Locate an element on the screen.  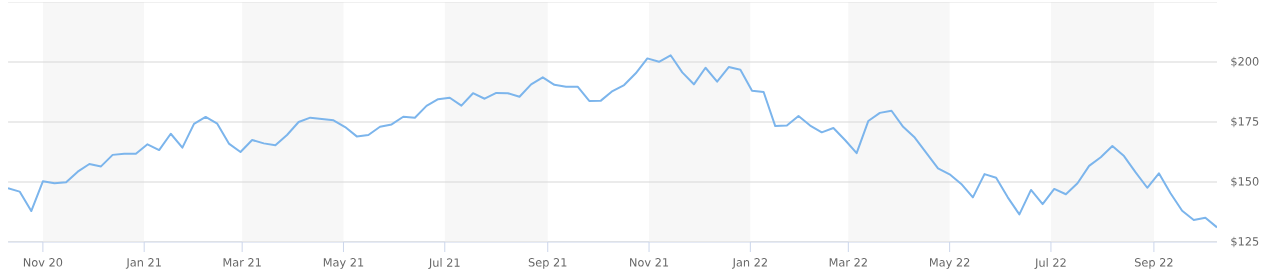
x-tick-label: Jan 22 is located at coordinates (749, 263).